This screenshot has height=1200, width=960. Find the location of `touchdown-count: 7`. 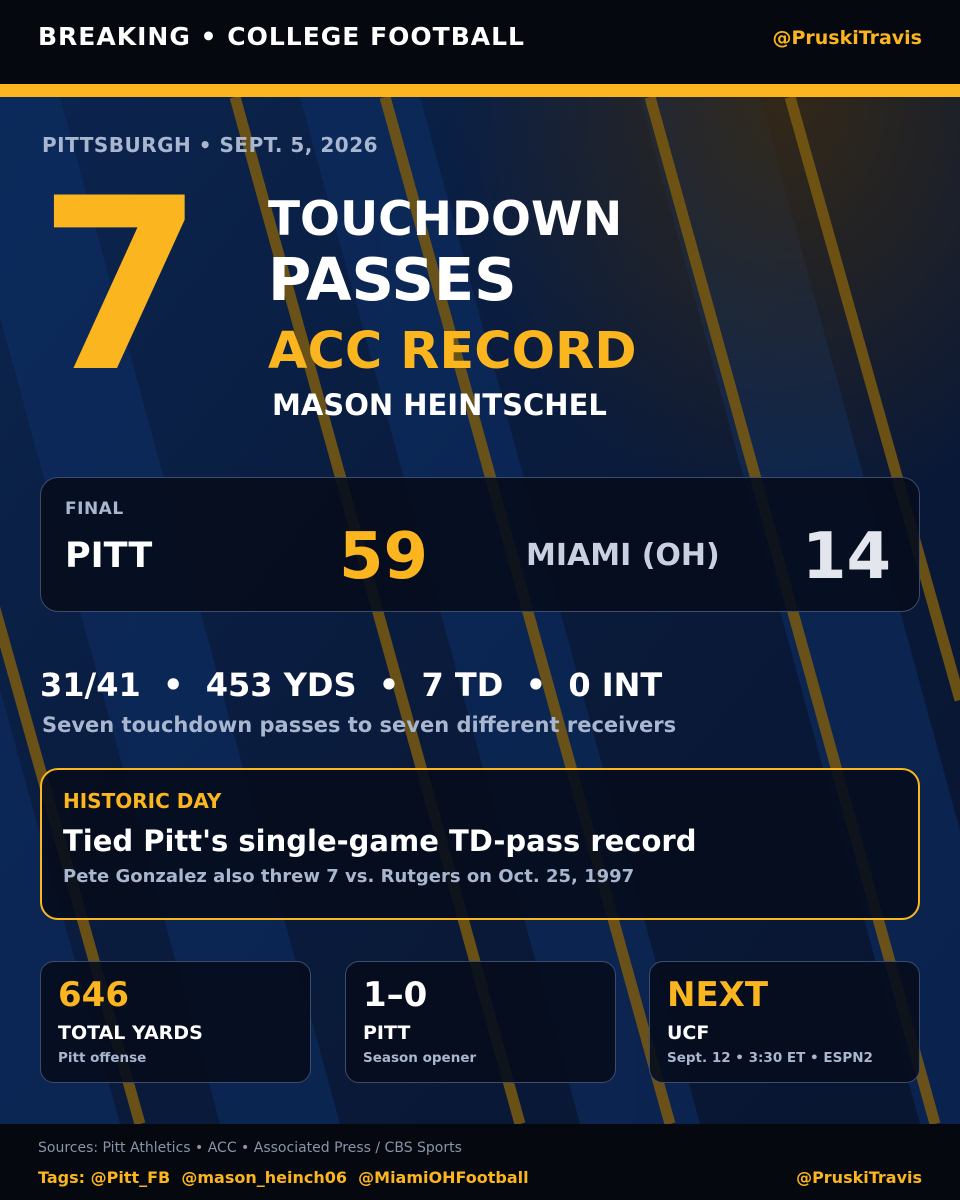

touchdown-count: 7 is located at coordinates (121, 286).